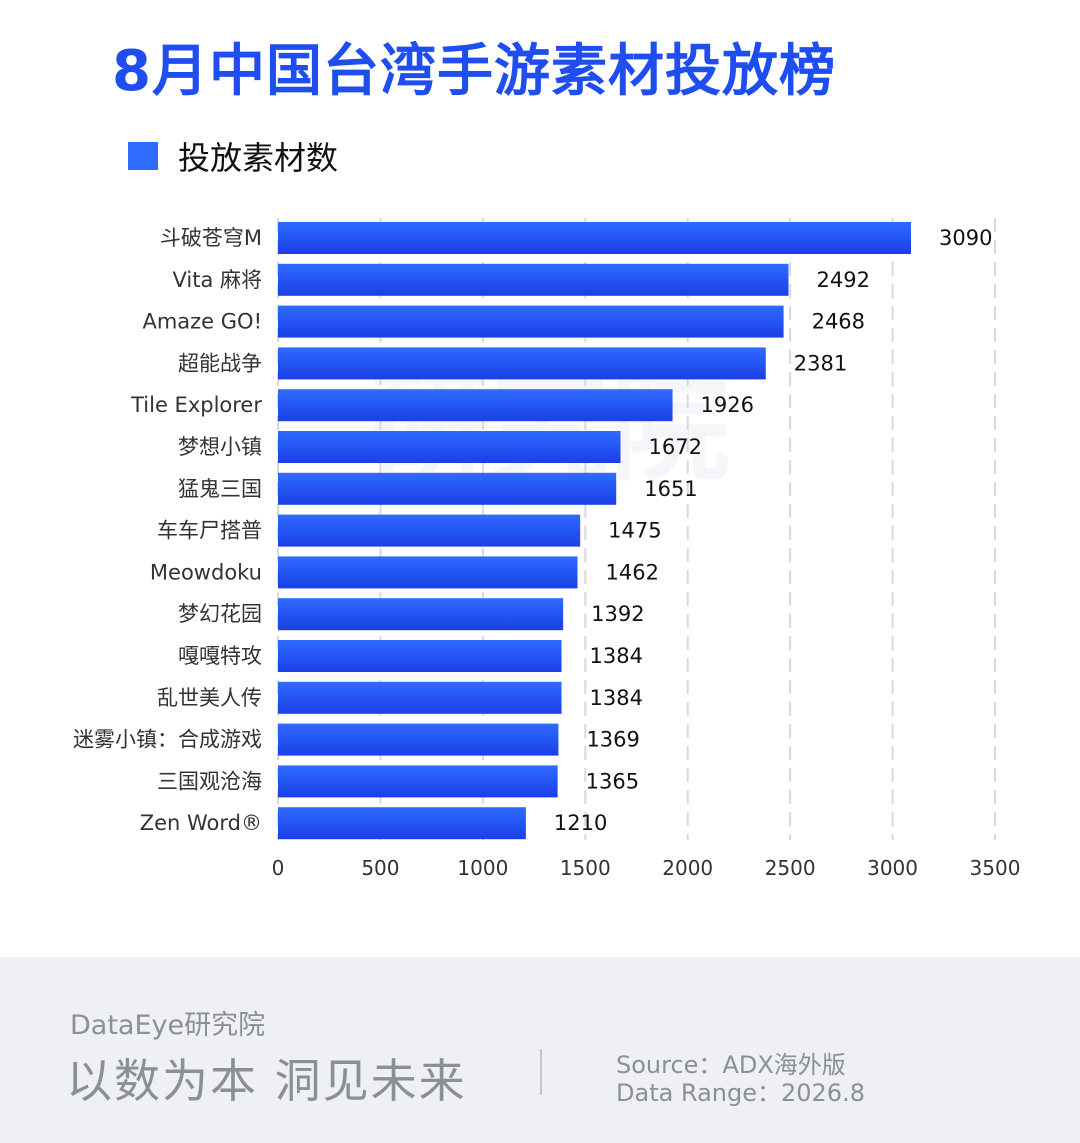 The image size is (1080, 1143). Describe the element at coordinates (646, 868) in the screenshot. I see `x-axis: 0 500 1000 1500 2000 2500 3000 3500` at that location.